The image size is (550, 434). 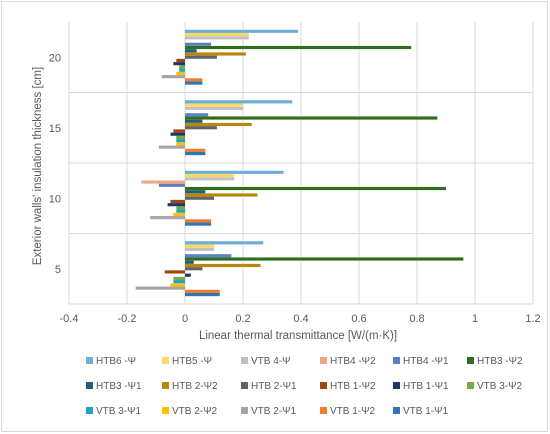 What do you see at coordinates (201, 57) in the screenshot?
I see `bar-htb-2-1-20cm` at bounding box center [201, 57].